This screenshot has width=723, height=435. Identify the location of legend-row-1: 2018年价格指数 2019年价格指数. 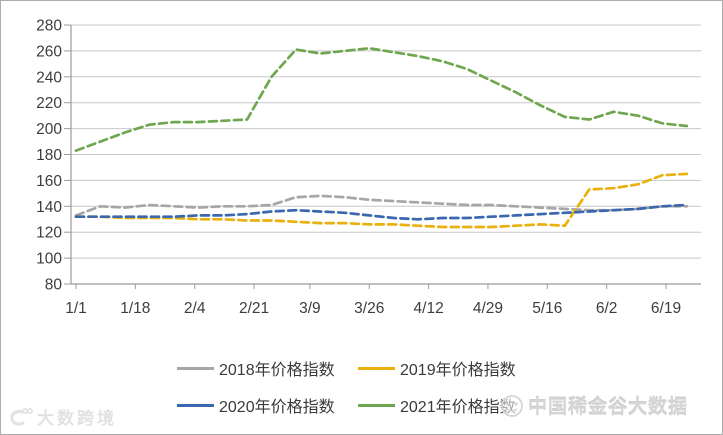
(358, 368).